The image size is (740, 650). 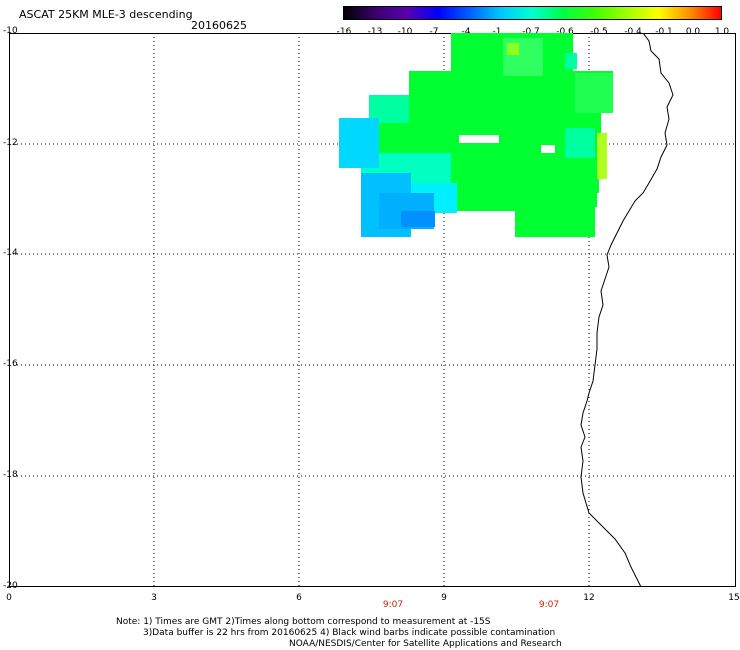 What do you see at coordinates (9, 598) in the screenshot?
I see `x-tick-label: 0` at bounding box center [9, 598].